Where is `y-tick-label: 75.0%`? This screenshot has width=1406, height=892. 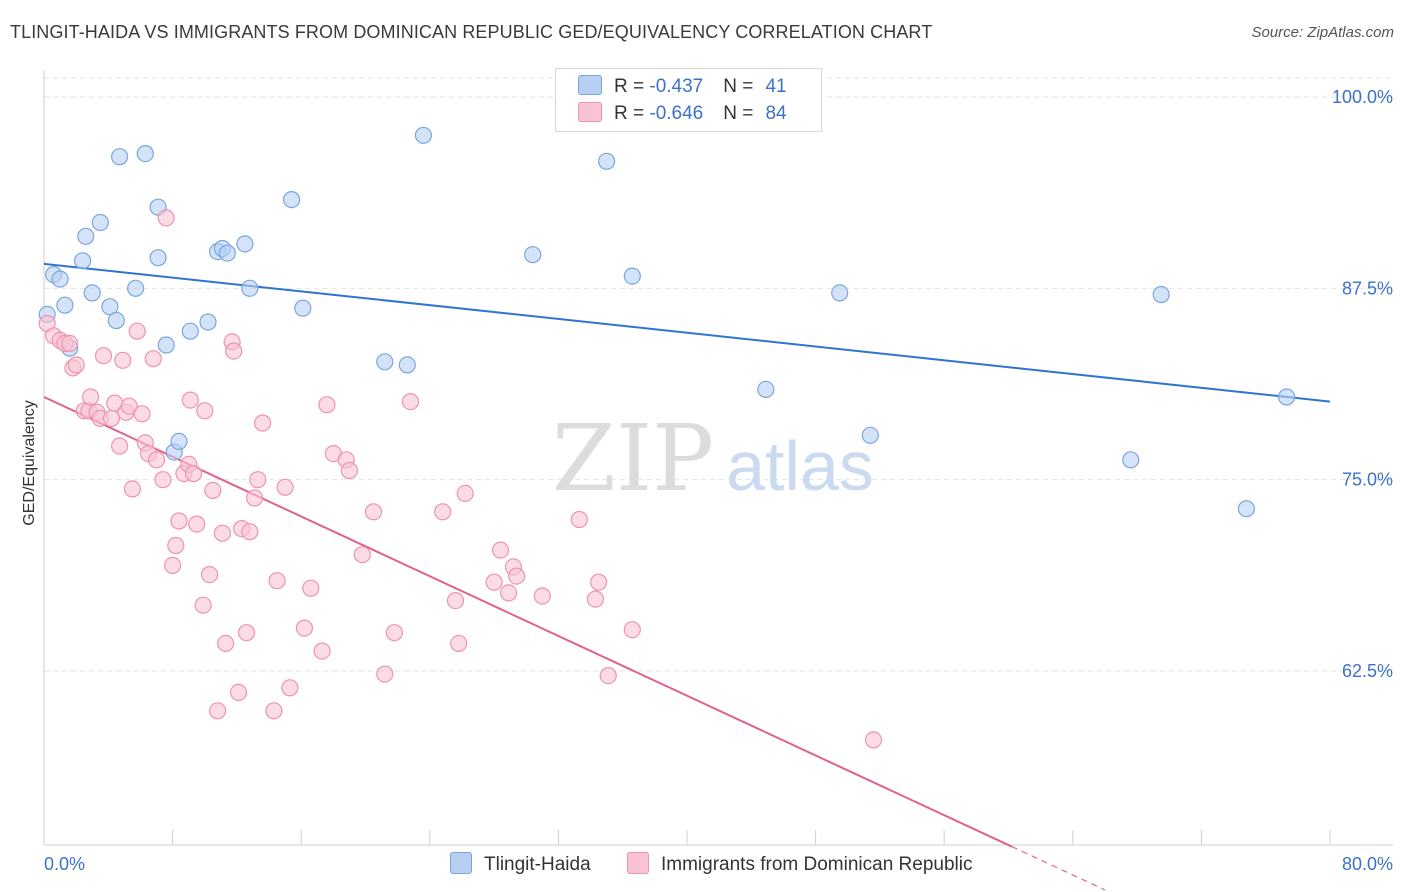
y-tick-label: 75.0% is located at coordinates (1367, 480).